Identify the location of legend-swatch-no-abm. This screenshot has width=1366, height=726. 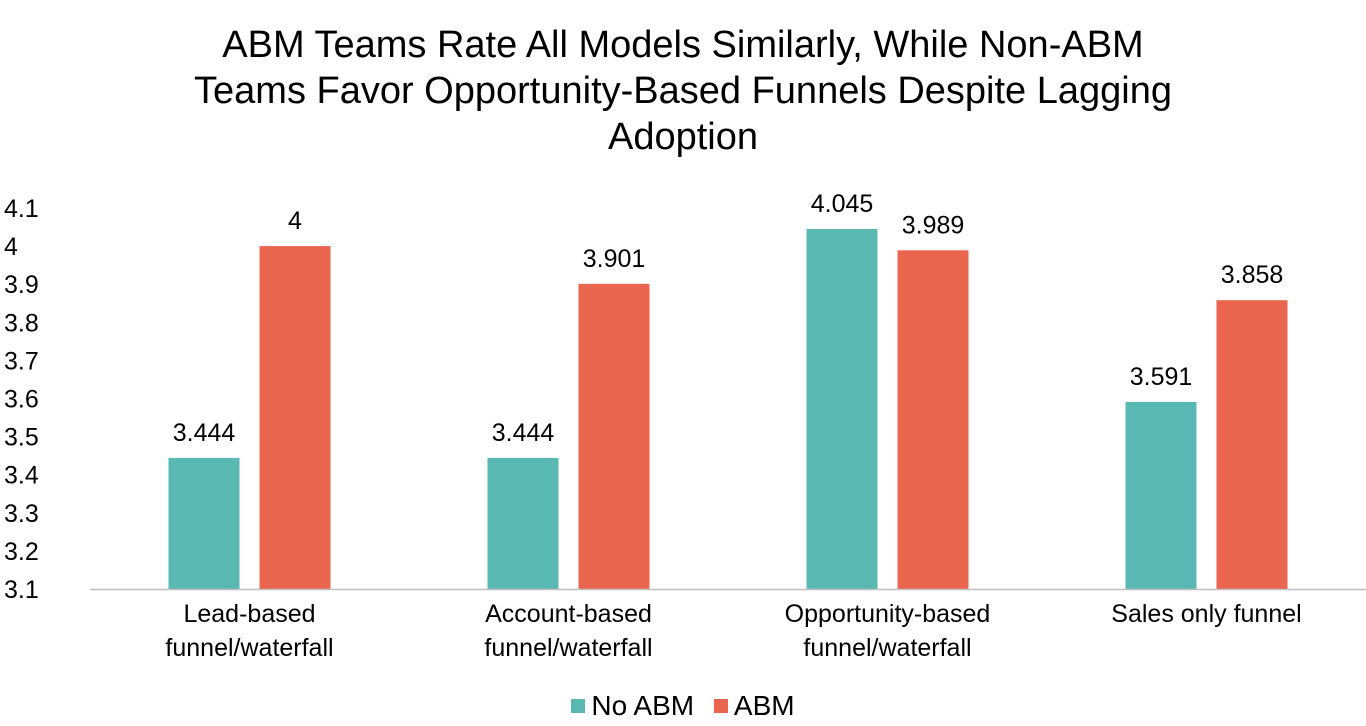
(578, 706).